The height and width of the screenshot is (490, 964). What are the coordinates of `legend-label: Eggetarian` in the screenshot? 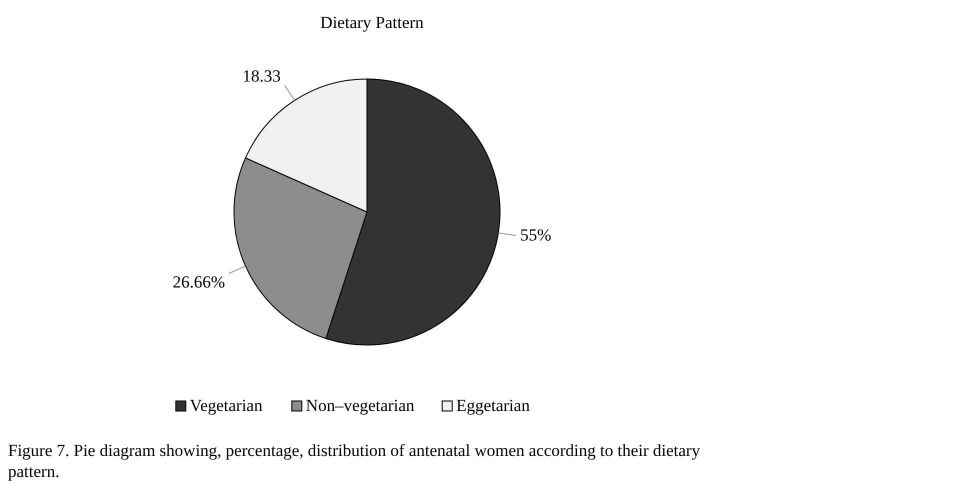 It's located at (493, 405).